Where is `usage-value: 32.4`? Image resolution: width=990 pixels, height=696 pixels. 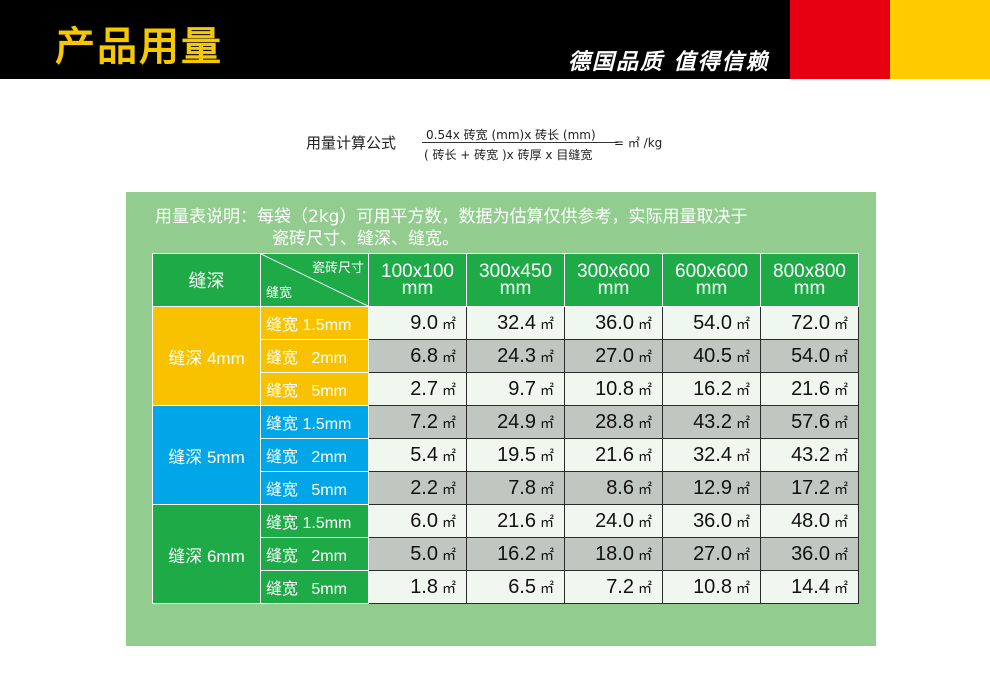
usage-value: 32.4 is located at coordinates (712, 454).